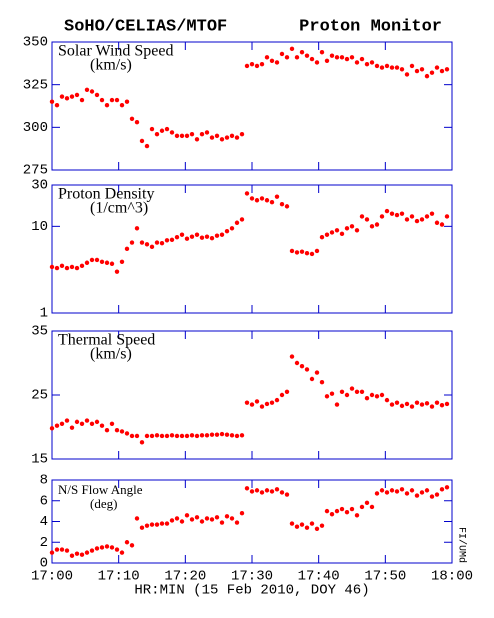 This screenshot has height=618, width=494. What do you see at coordinates (35, 128) in the screenshot?
I see `y-tick-label: 300` at bounding box center [35, 128].